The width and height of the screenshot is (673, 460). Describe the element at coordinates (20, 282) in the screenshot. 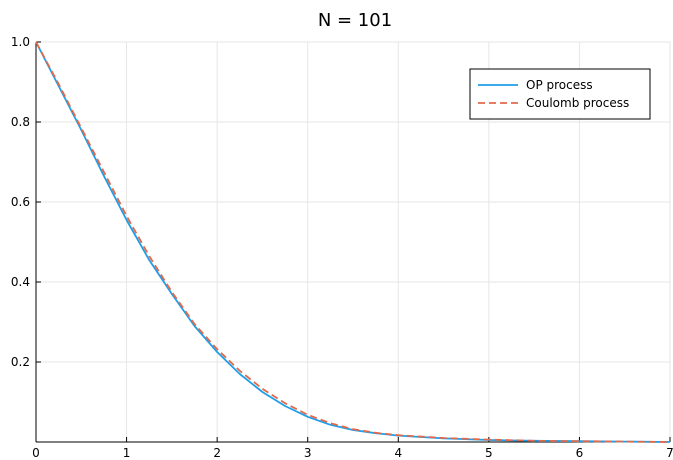

I see `y-tick-label: 0.4` at that location.